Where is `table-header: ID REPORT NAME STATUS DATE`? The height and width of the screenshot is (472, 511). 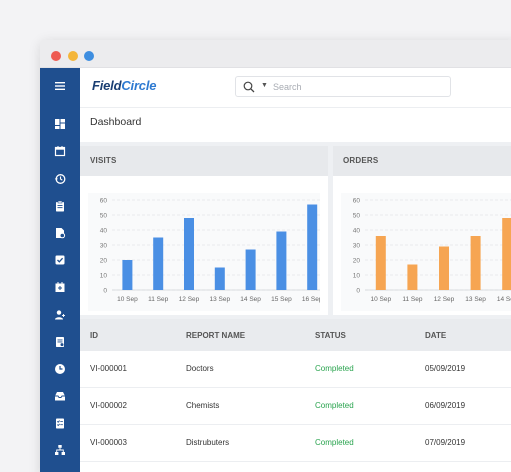 table-header: ID REPORT NAME STATUS DATE is located at coordinates (295, 335).